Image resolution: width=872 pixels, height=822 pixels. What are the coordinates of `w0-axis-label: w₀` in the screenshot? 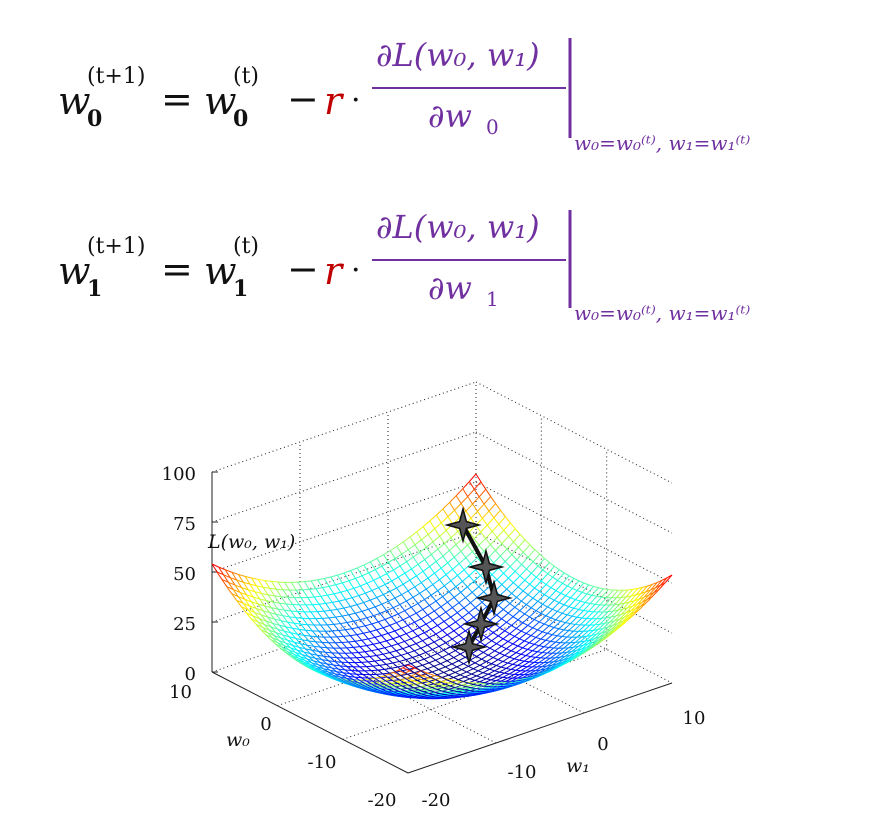 It's located at (238, 740).